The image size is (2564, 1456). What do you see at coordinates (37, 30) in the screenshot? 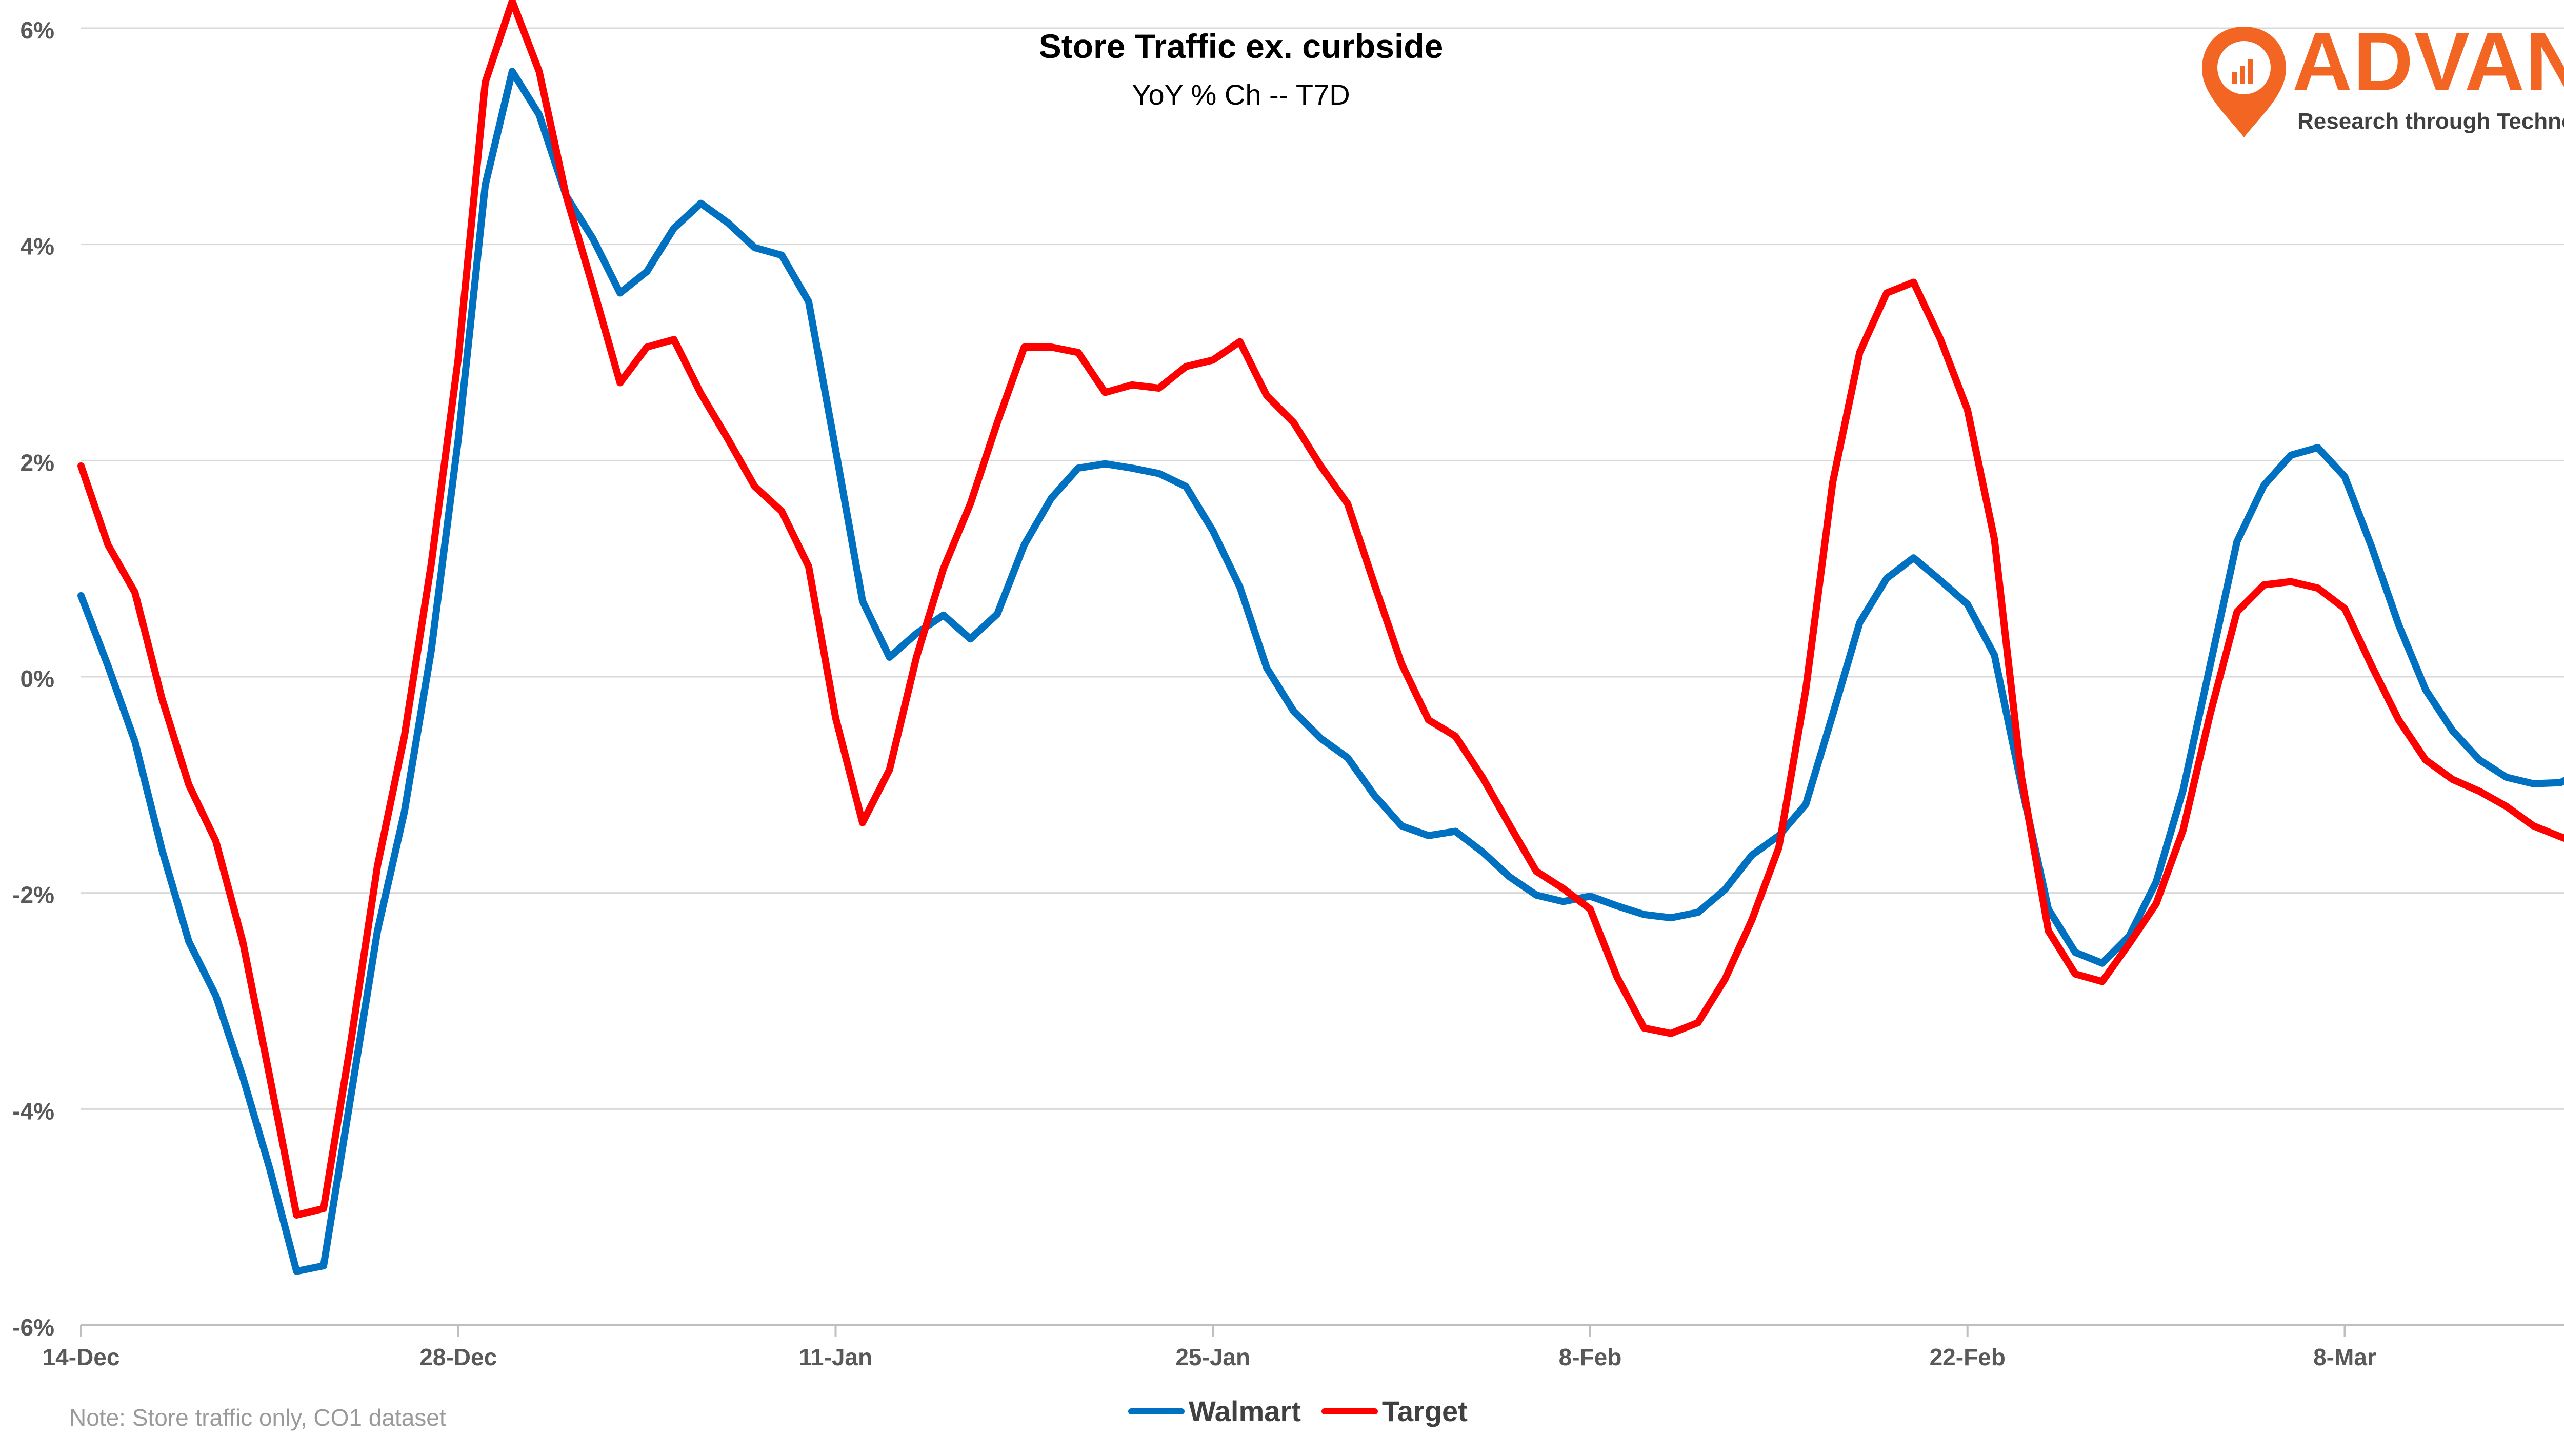
I see `y-tick-label: 6%` at bounding box center [37, 30].